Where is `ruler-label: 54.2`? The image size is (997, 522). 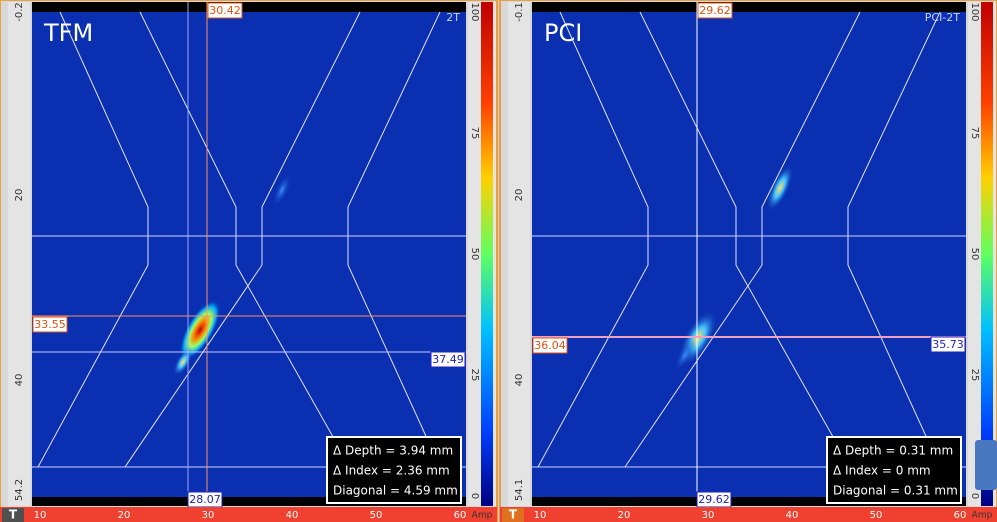 ruler-label: 54.2 is located at coordinates (19, 490).